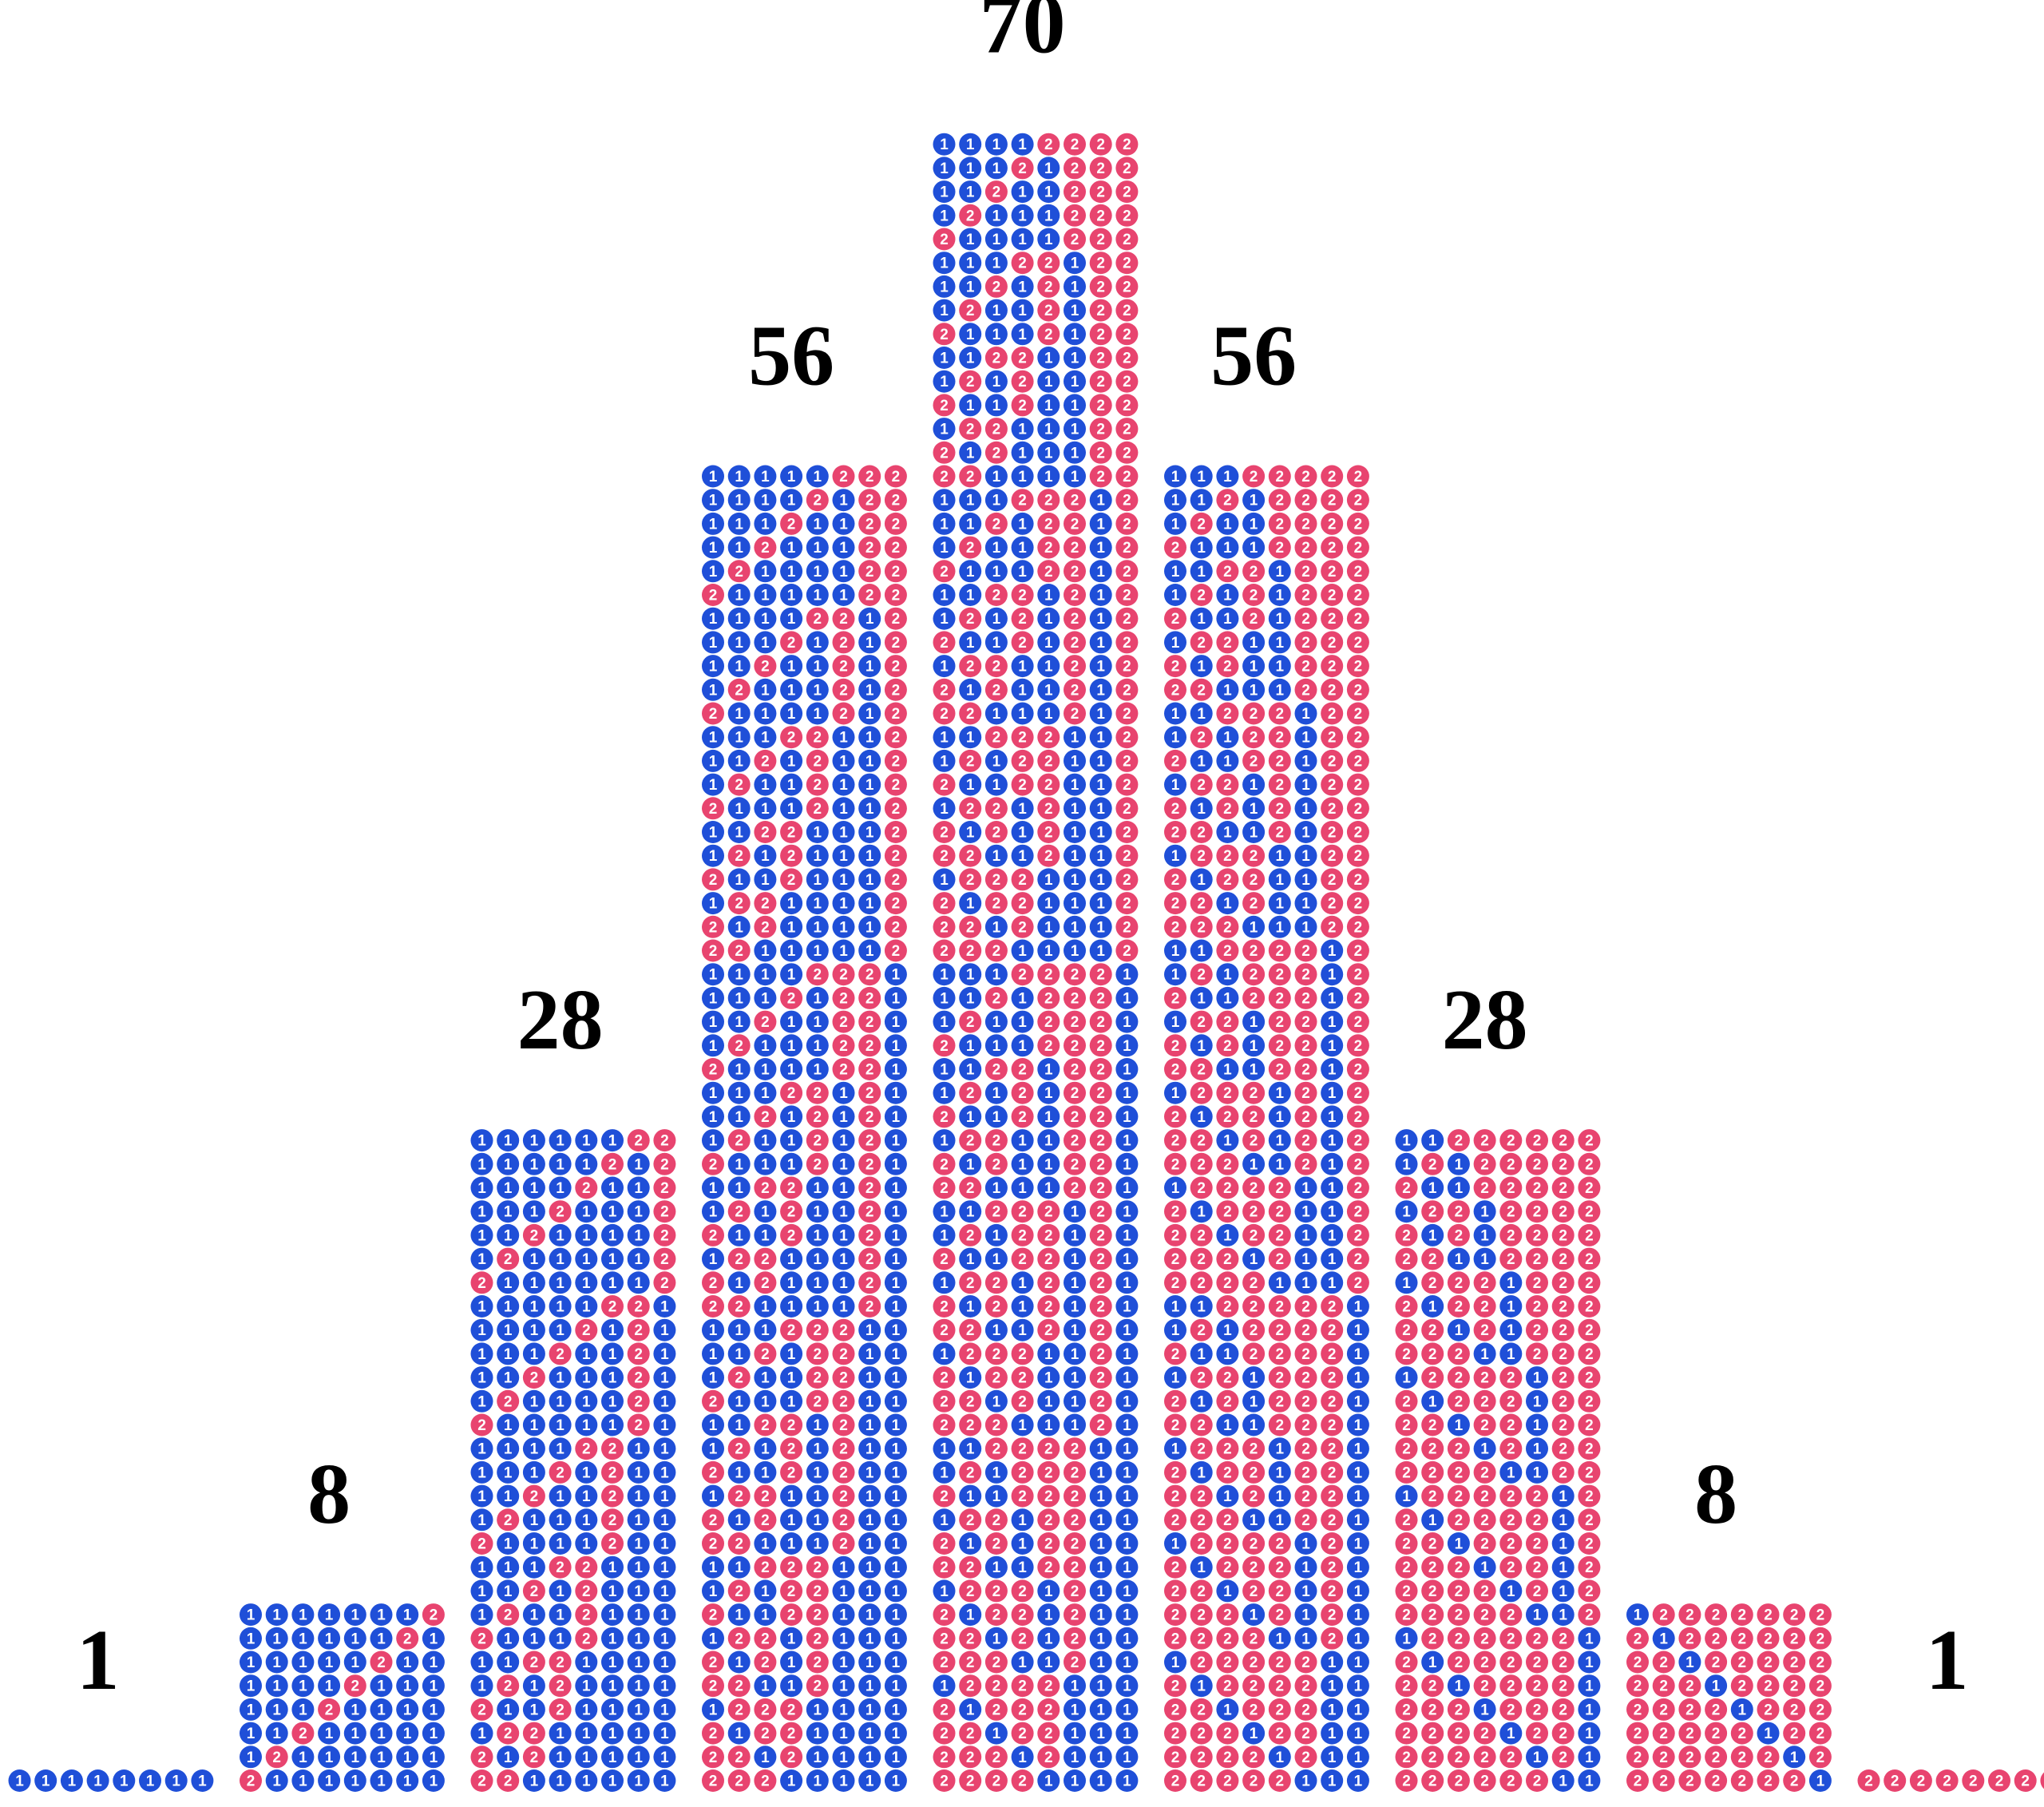 Image resolution: width=2044 pixels, height=1807 pixels. Describe the element at coordinates (1266, 951) in the screenshot. I see `sequence: 11222212` at that location.